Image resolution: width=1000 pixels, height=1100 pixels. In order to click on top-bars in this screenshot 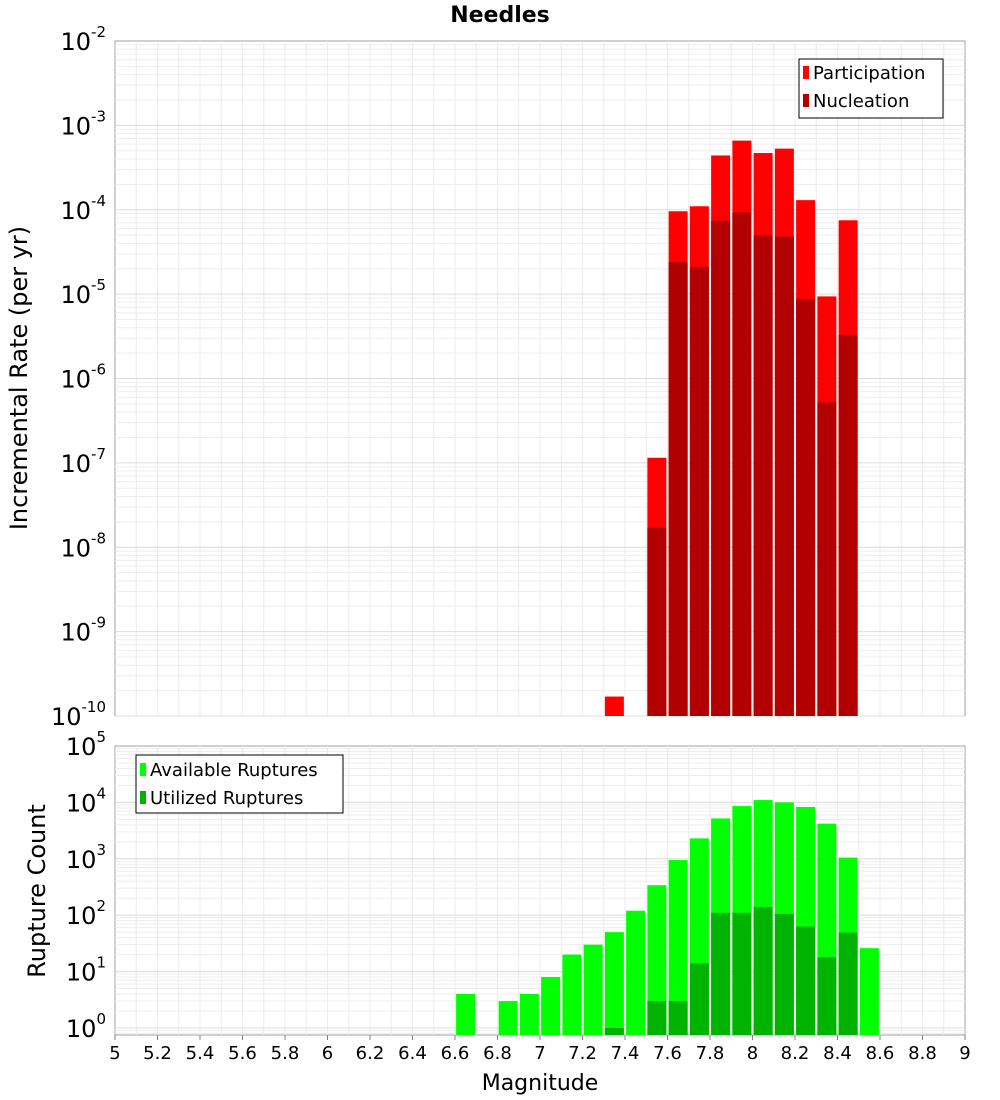, I will do `click(731, 428)`.